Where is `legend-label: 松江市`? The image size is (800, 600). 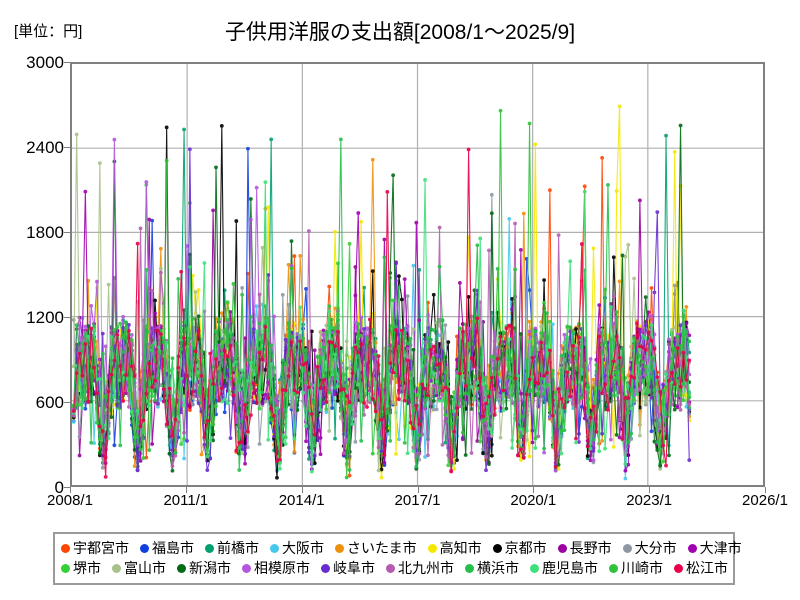
legend-label: 松江市 is located at coordinates (707, 568).